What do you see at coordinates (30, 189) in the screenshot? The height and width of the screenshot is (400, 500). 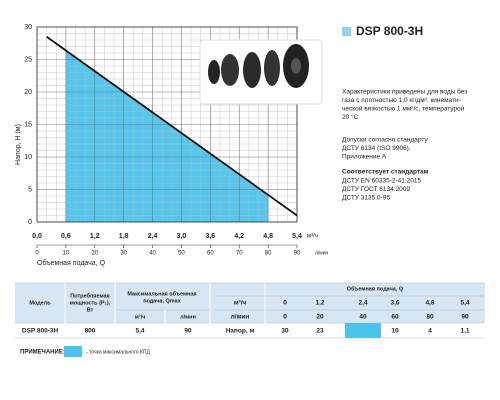 I see `y-tick-label: 5` at bounding box center [30, 189].